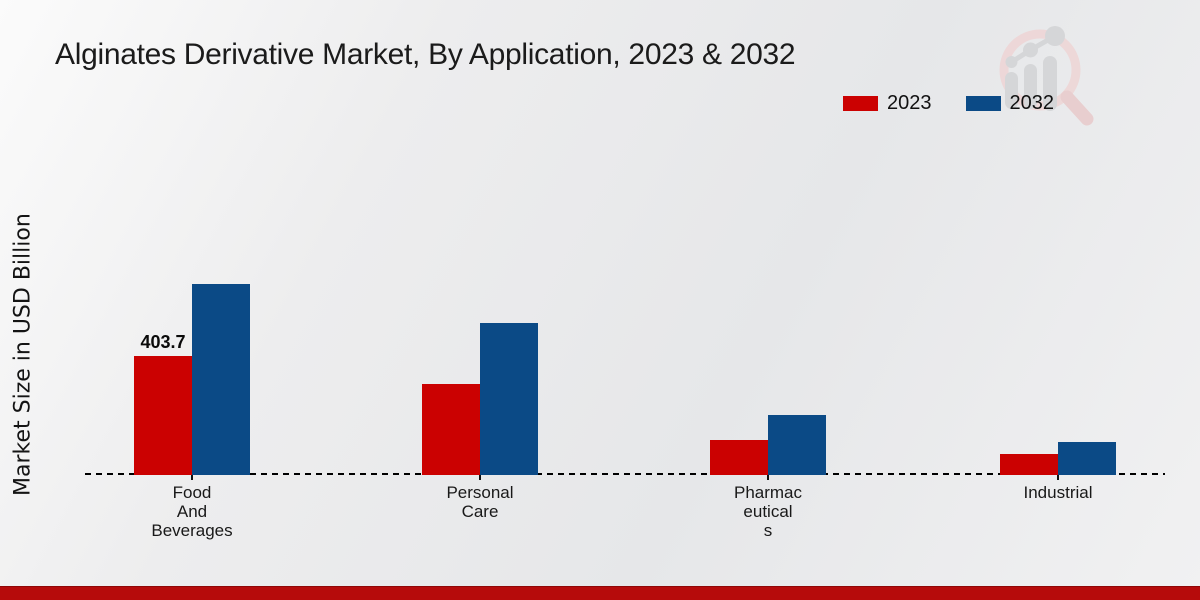 This screenshot has width=1200, height=600. What do you see at coordinates (1058, 492) in the screenshot?
I see `category-label-3: Industrial` at bounding box center [1058, 492].